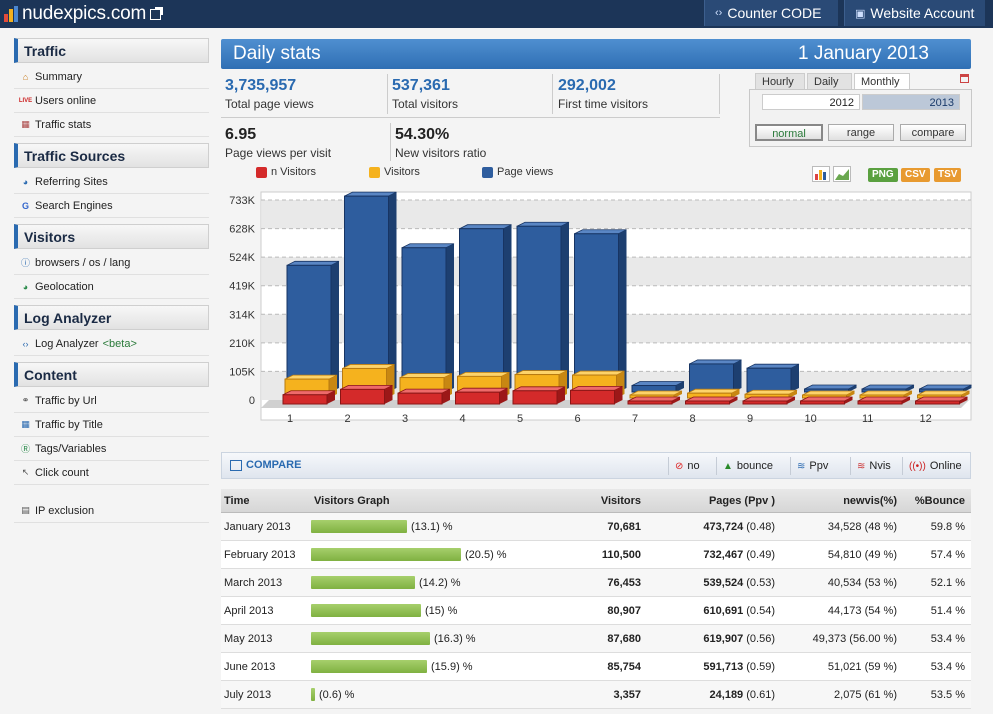 The width and height of the screenshot is (993, 714). Describe the element at coordinates (278, 143) in the screenshot. I see `kpi-ppv: 6.95 Page views per visit` at that location.